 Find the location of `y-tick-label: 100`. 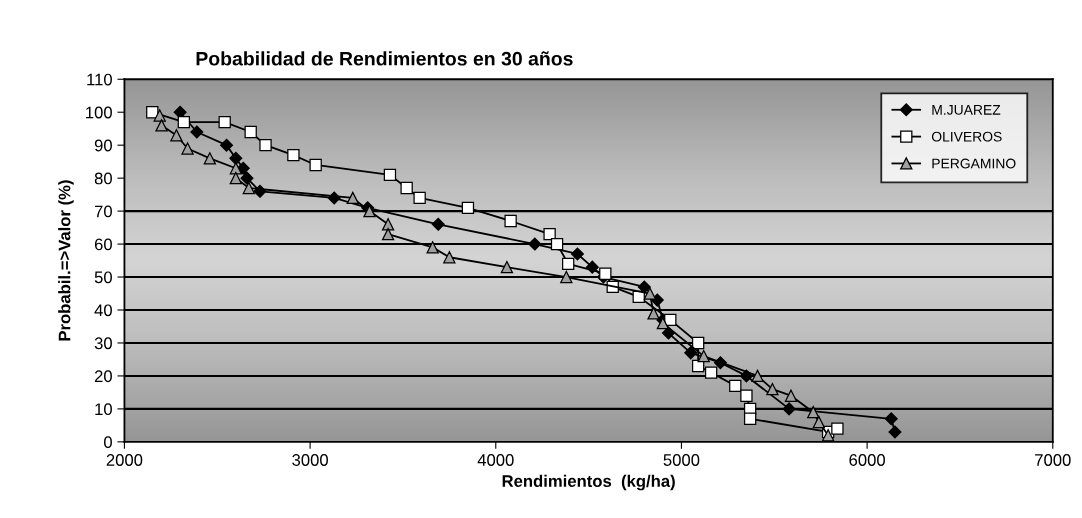

y-tick-label: 100 is located at coordinates (99, 112).